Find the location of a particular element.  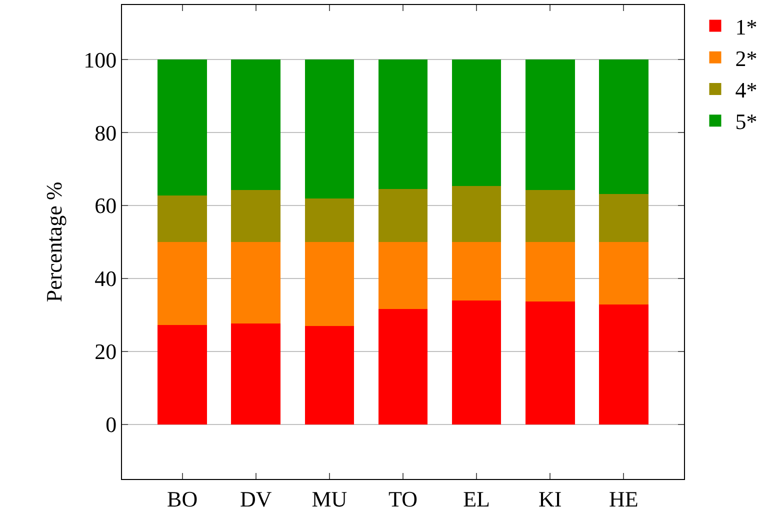

y-tick-label: 80 is located at coordinates (105, 133).